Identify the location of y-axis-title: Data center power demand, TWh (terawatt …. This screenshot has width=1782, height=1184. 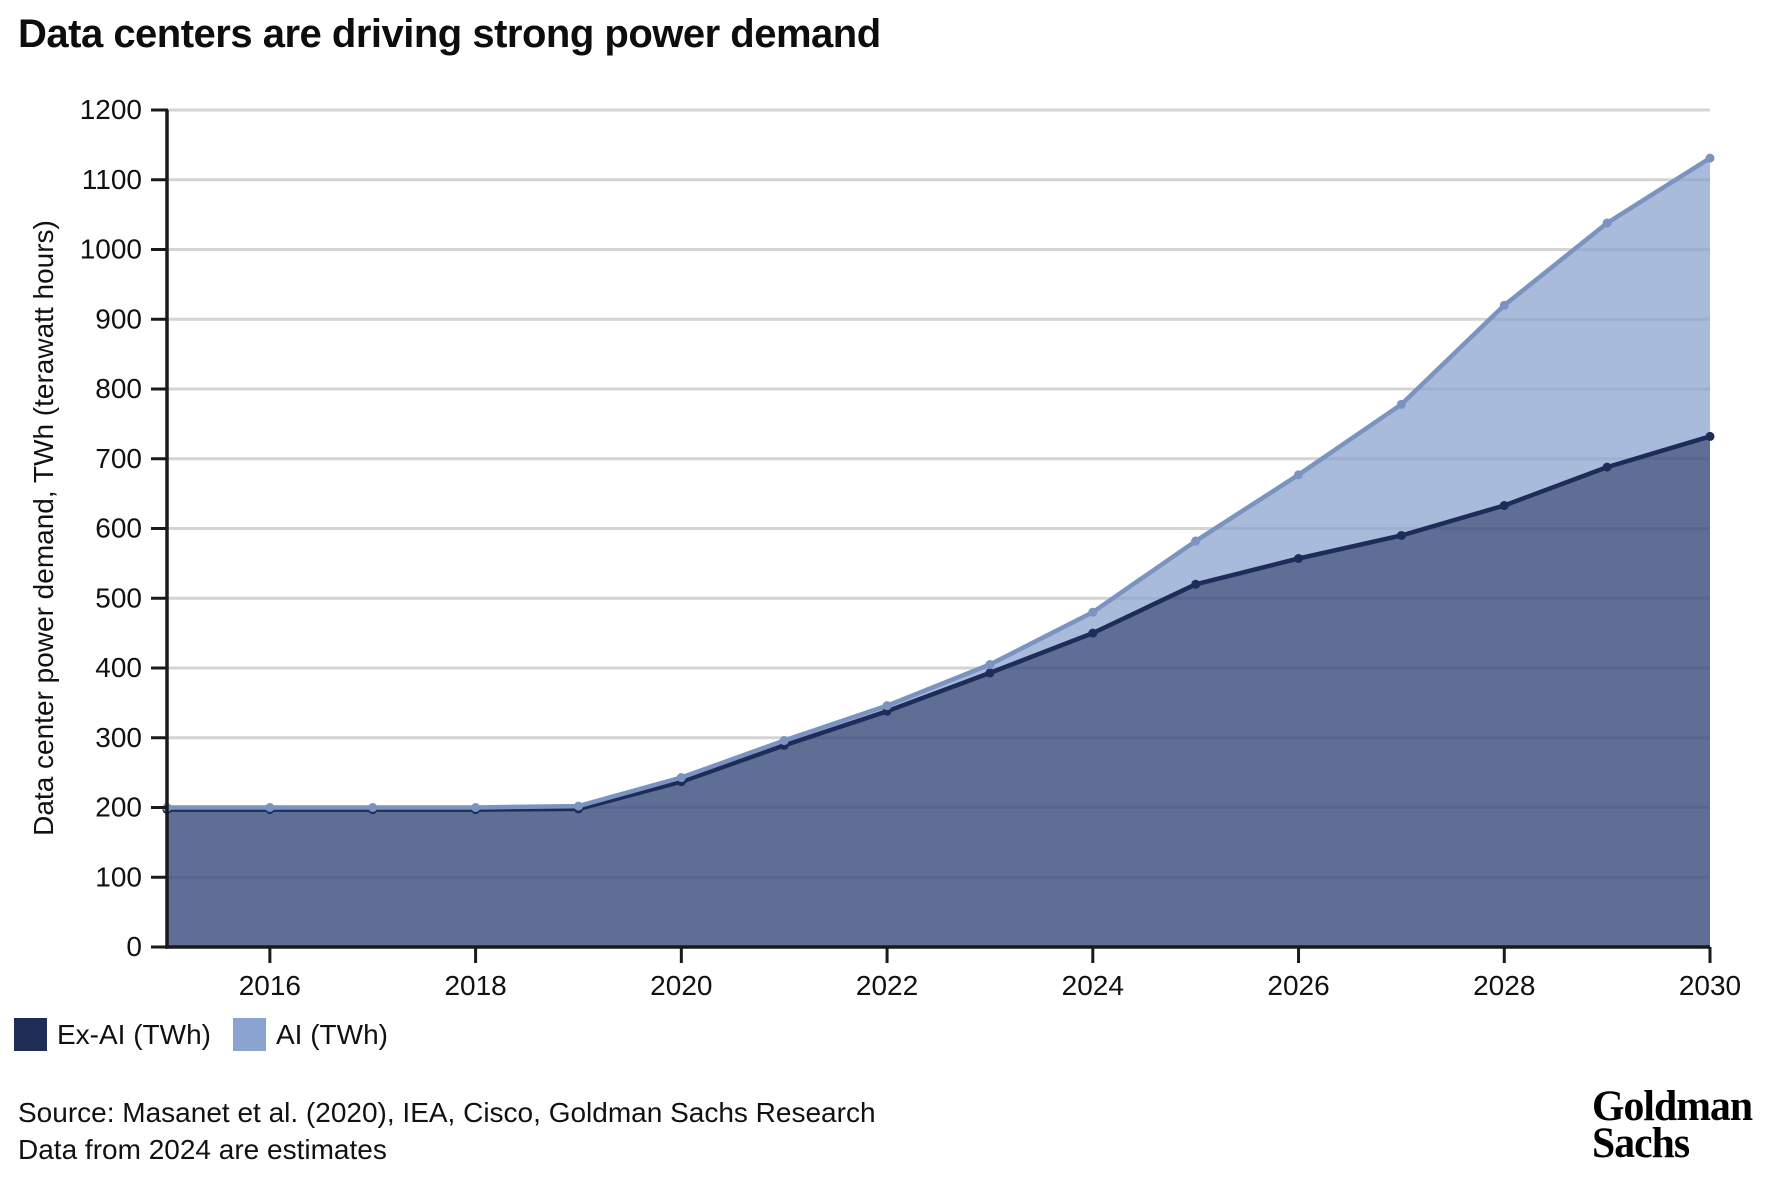
(43, 528).